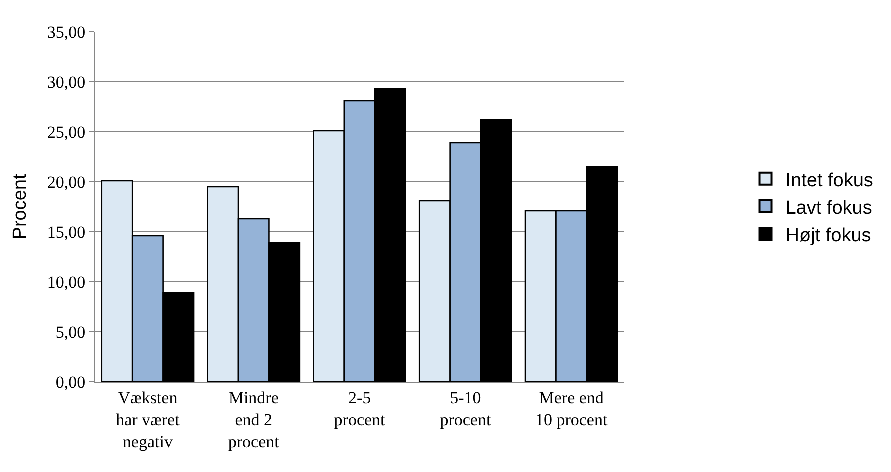 The image size is (891, 472). I want to click on y-tick-label: 15,00, so click(66, 232).